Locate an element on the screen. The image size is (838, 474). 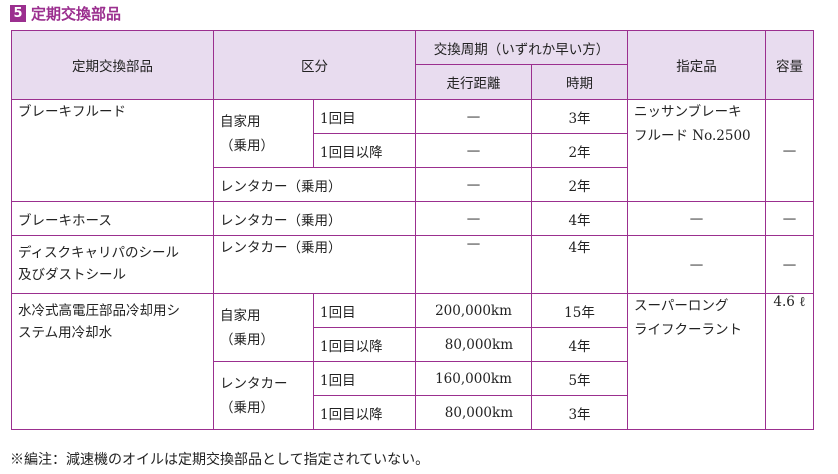
header-designated: 指定品 is located at coordinates (696, 65).